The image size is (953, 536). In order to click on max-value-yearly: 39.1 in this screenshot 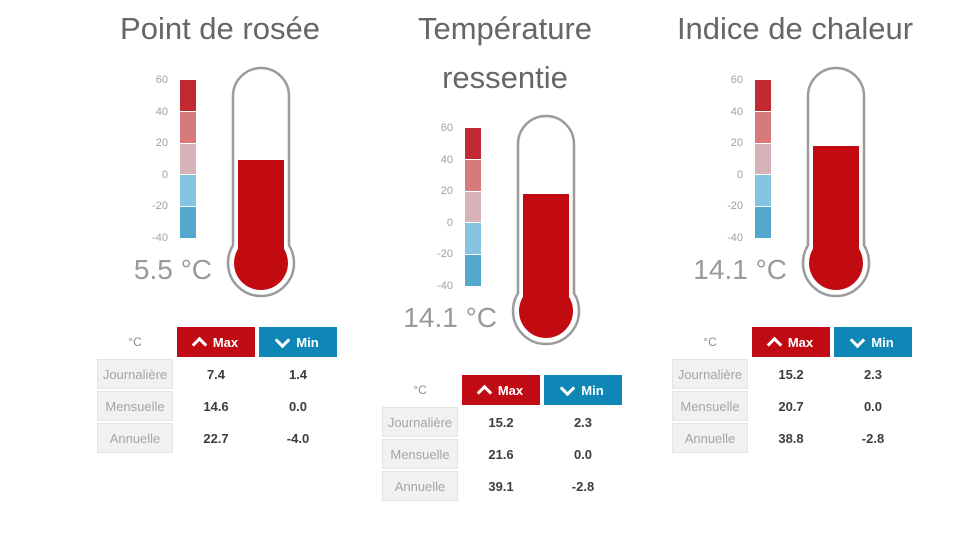, I will do `click(501, 486)`.